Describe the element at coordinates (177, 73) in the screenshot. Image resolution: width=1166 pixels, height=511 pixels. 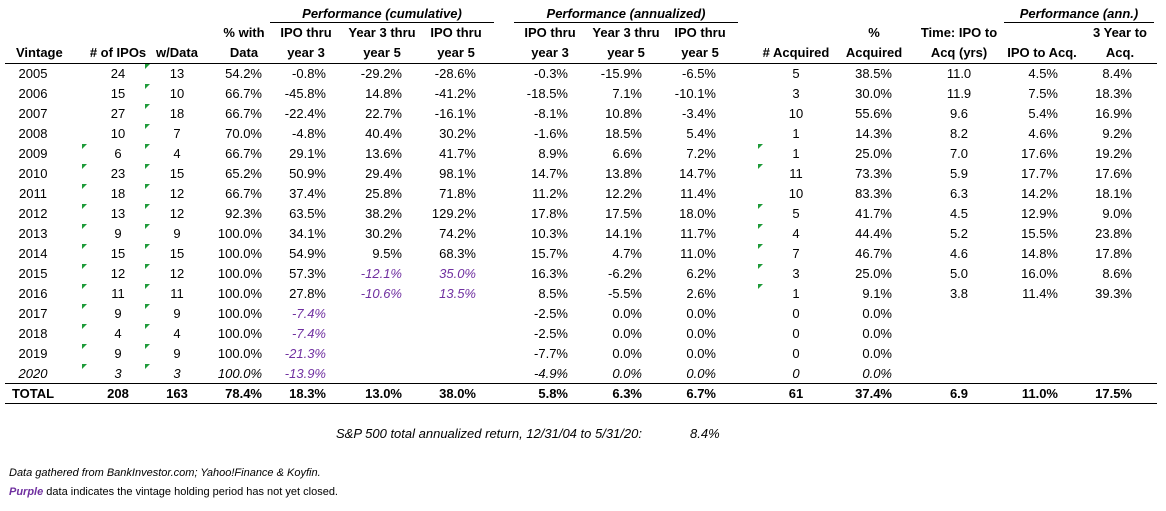
I see `cell-wdata: 13` at that location.